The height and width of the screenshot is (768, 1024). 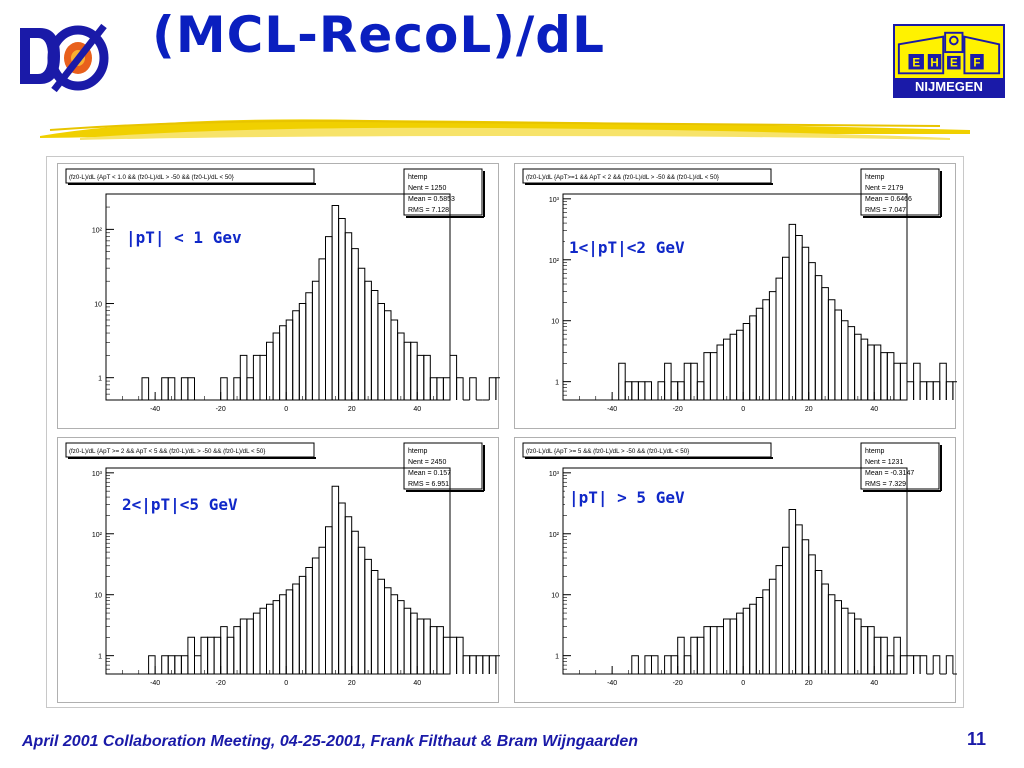 What do you see at coordinates (949, 53) in the screenshot?
I see `ehef-logo-graphic: E H E F` at bounding box center [949, 53].